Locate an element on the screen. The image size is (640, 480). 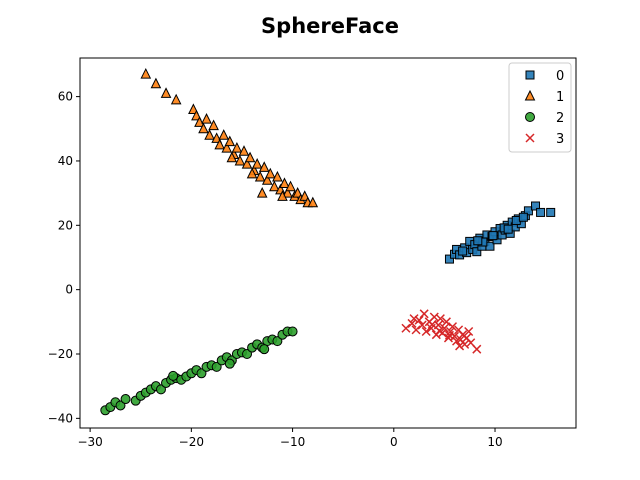
y-tick-label: −20 is located at coordinates (60, 354).